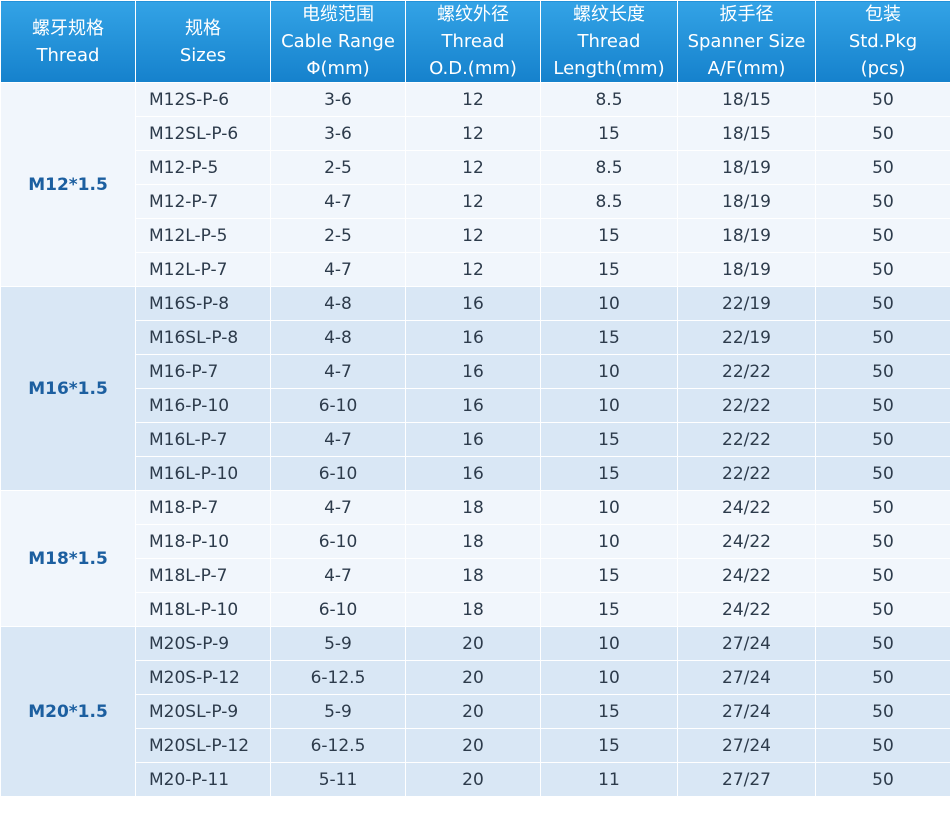 This screenshot has width=950, height=815. Describe the element at coordinates (203, 779) in the screenshot. I see `model-cell: M20-P-11` at that location.